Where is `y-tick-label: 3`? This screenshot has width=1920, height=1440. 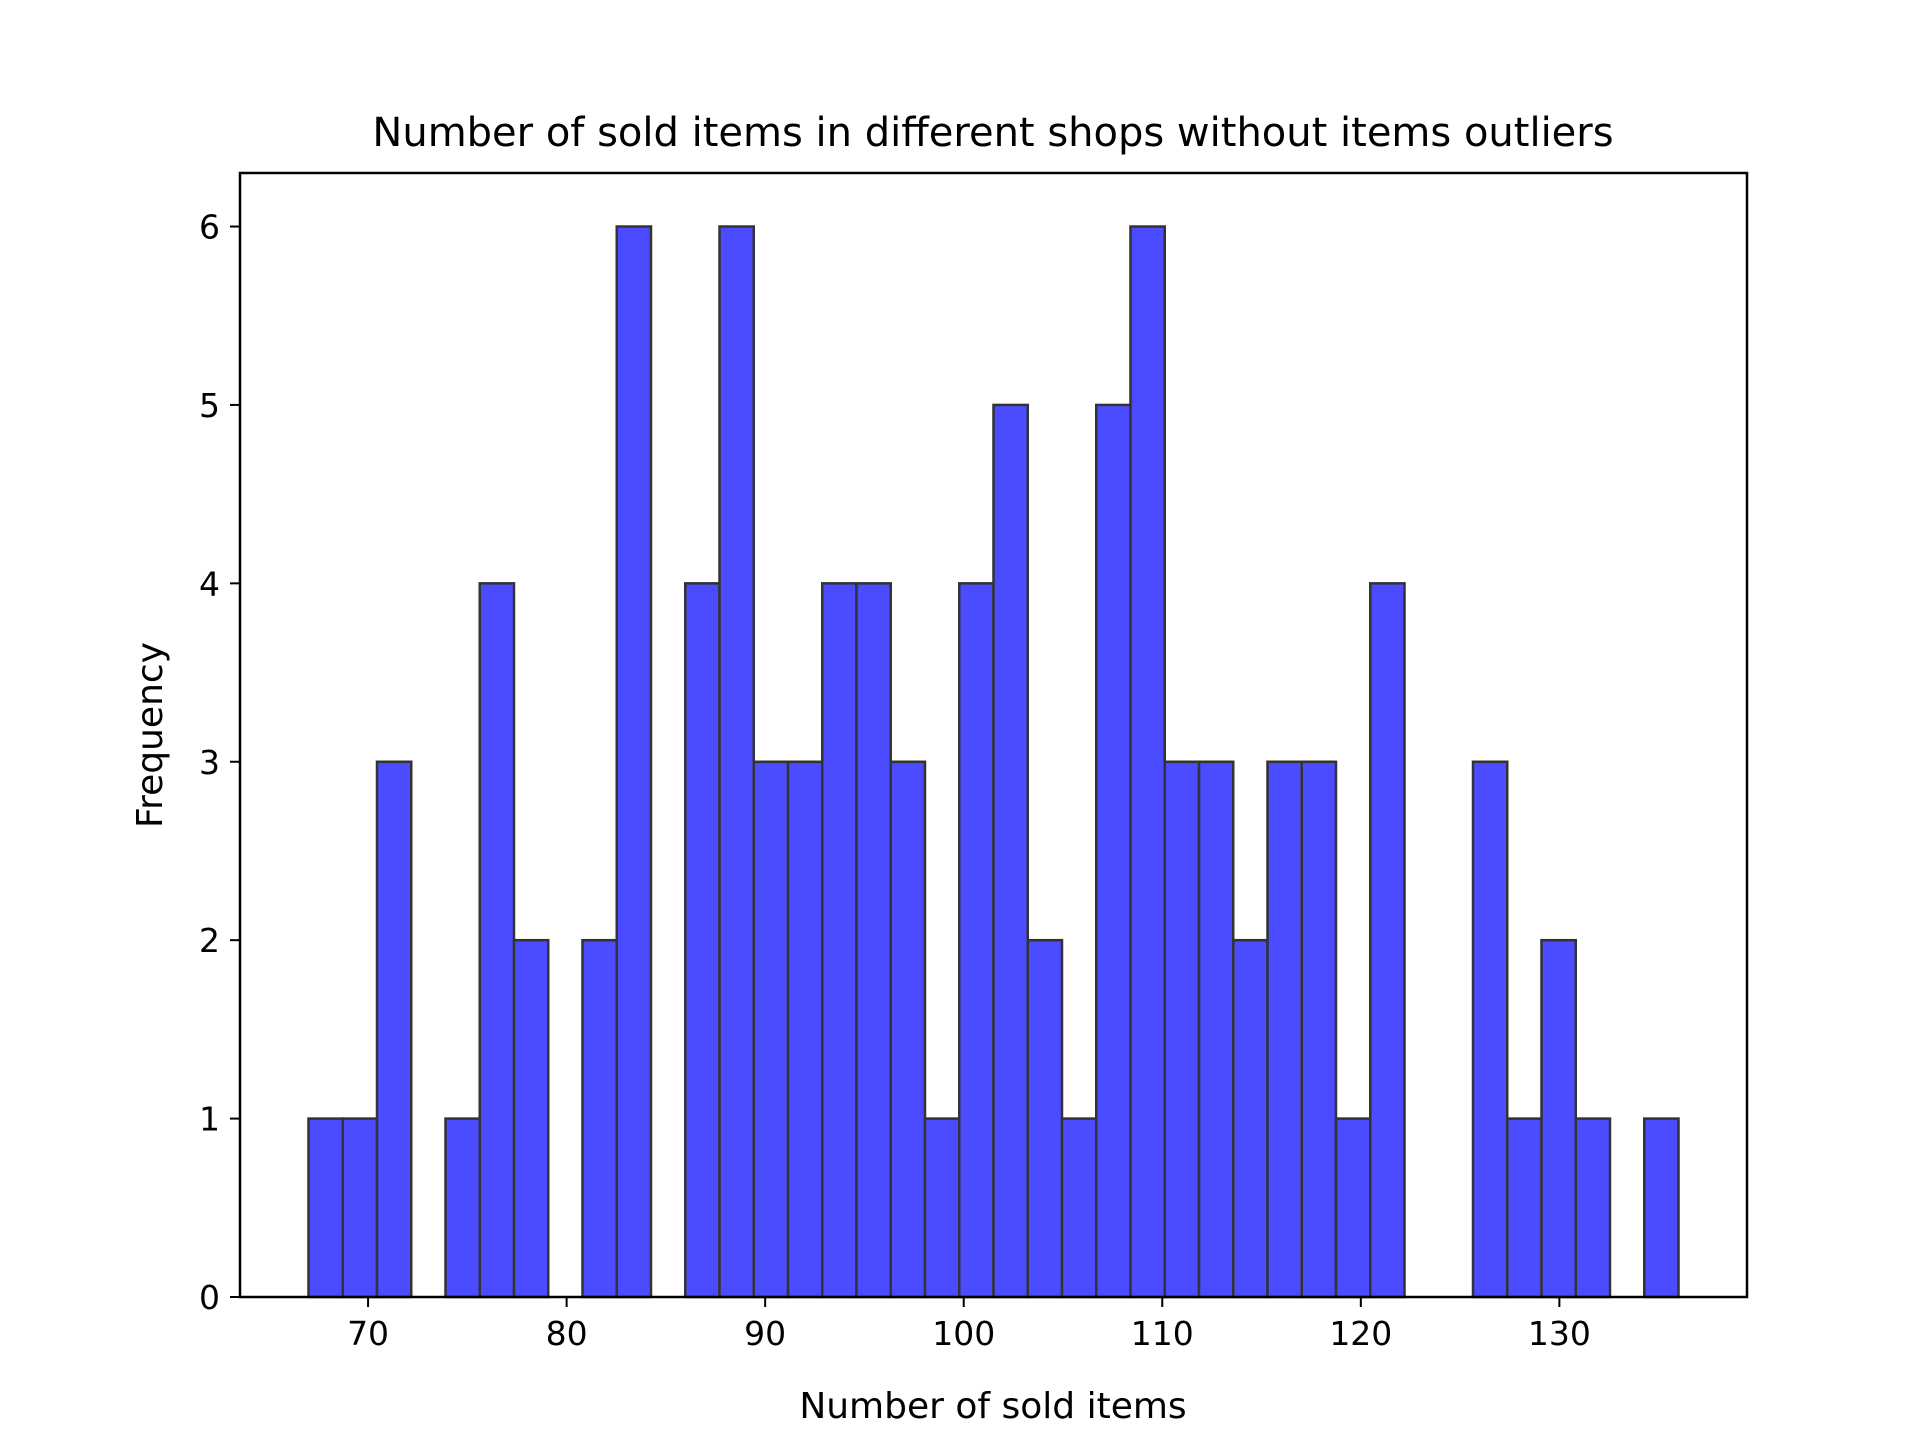
y-tick-label: 3 is located at coordinates (209, 762).